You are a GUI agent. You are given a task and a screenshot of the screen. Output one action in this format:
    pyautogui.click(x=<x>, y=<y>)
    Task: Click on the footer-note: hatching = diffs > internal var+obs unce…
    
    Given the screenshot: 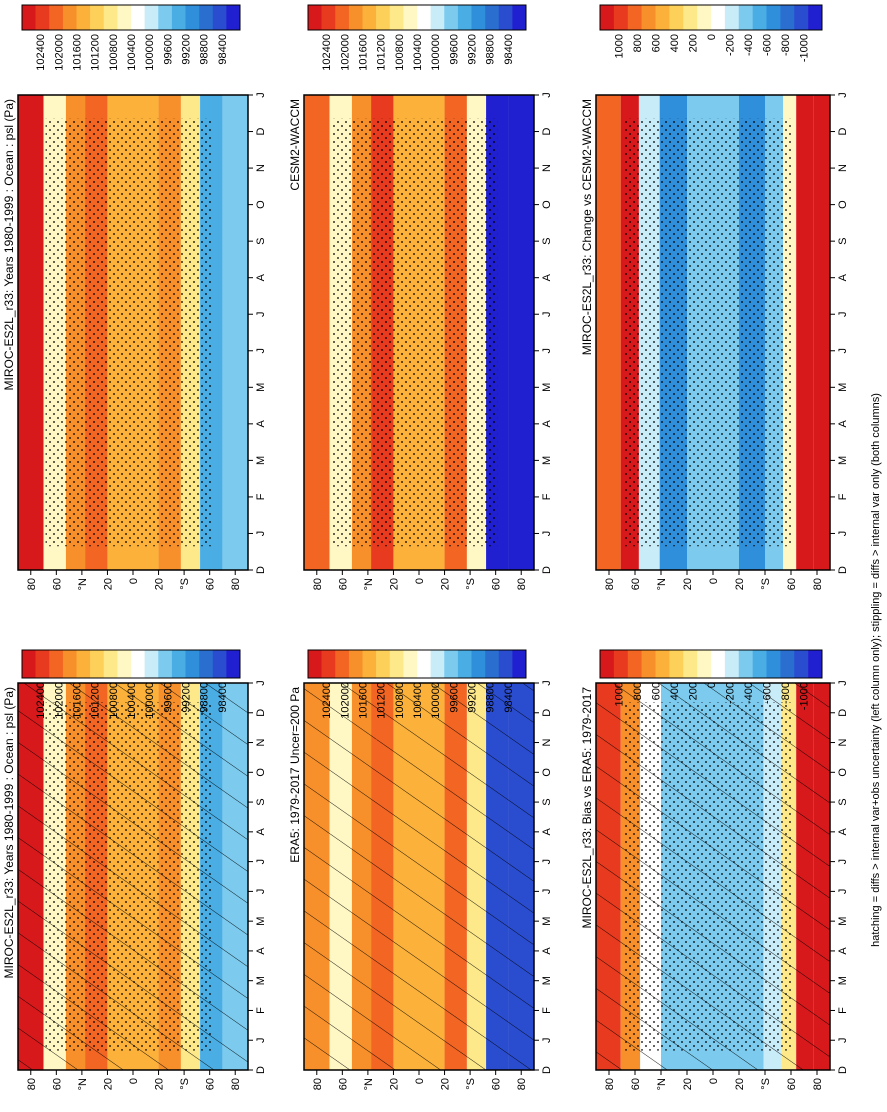 What is the action you would take?
    pyautogui.click(x=876, y=670)
    